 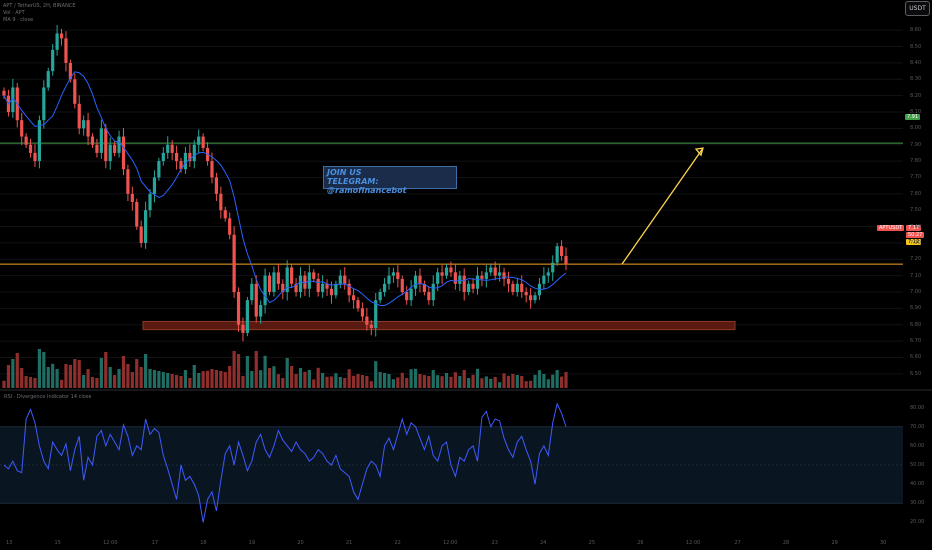 I want to click on time-axis-label: 29, so click(x=834, y=543).